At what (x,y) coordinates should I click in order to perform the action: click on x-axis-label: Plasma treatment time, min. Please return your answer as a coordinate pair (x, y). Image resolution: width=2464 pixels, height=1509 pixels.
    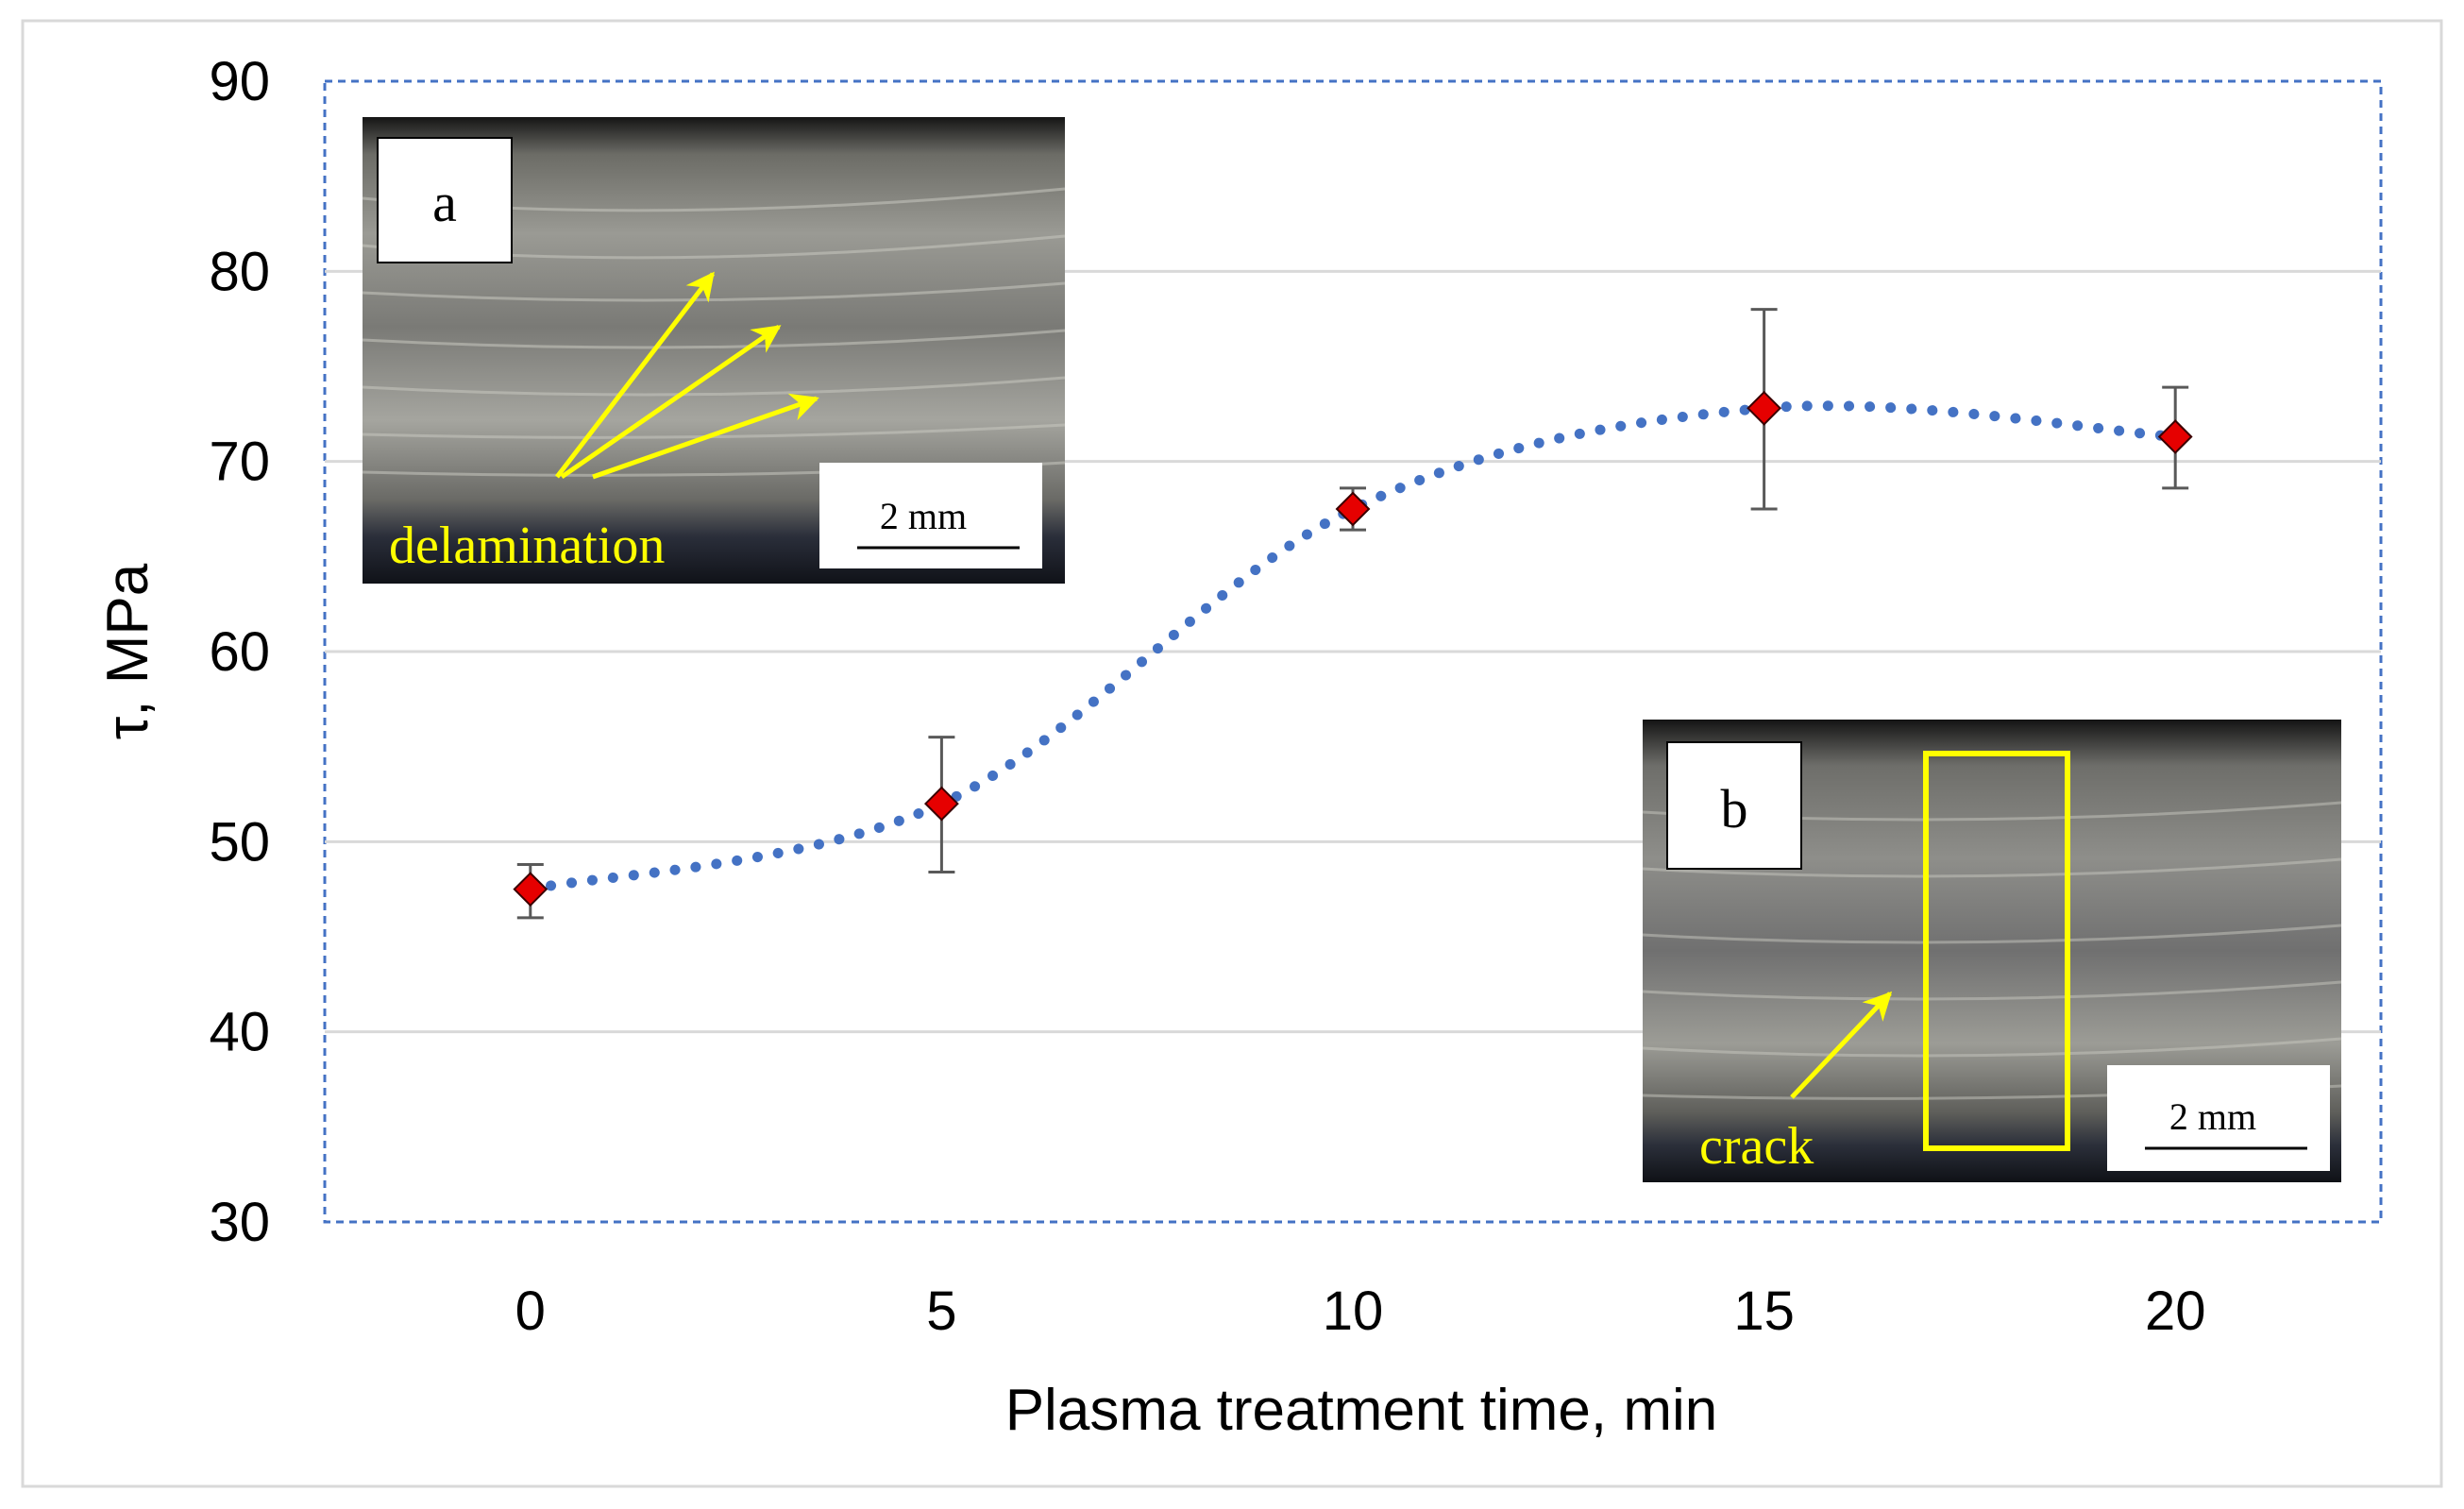
    Looking at the image, I should click on (1361, 1410).